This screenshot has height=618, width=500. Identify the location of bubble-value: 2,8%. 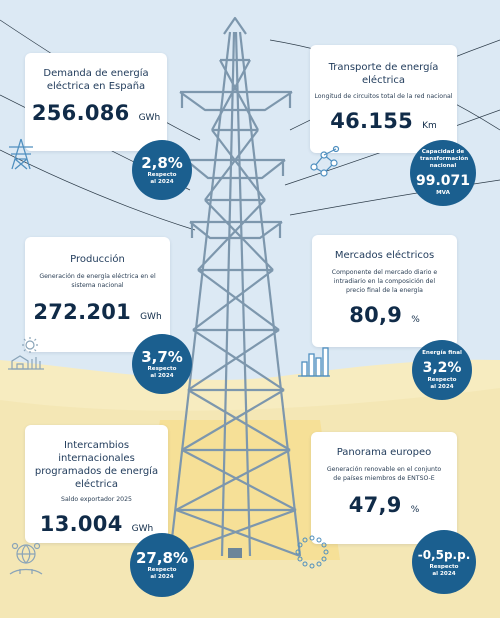
(162, 163).